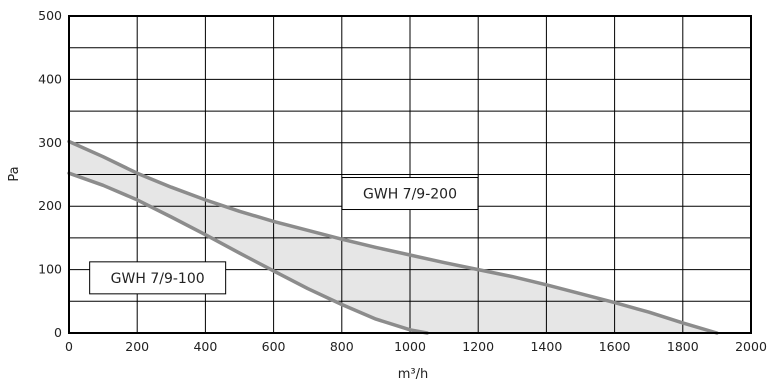  What do you see at coordinates (342, 346) in the screenshot?
I see `x-tick-label: 800` at bounding box center [342, 346].